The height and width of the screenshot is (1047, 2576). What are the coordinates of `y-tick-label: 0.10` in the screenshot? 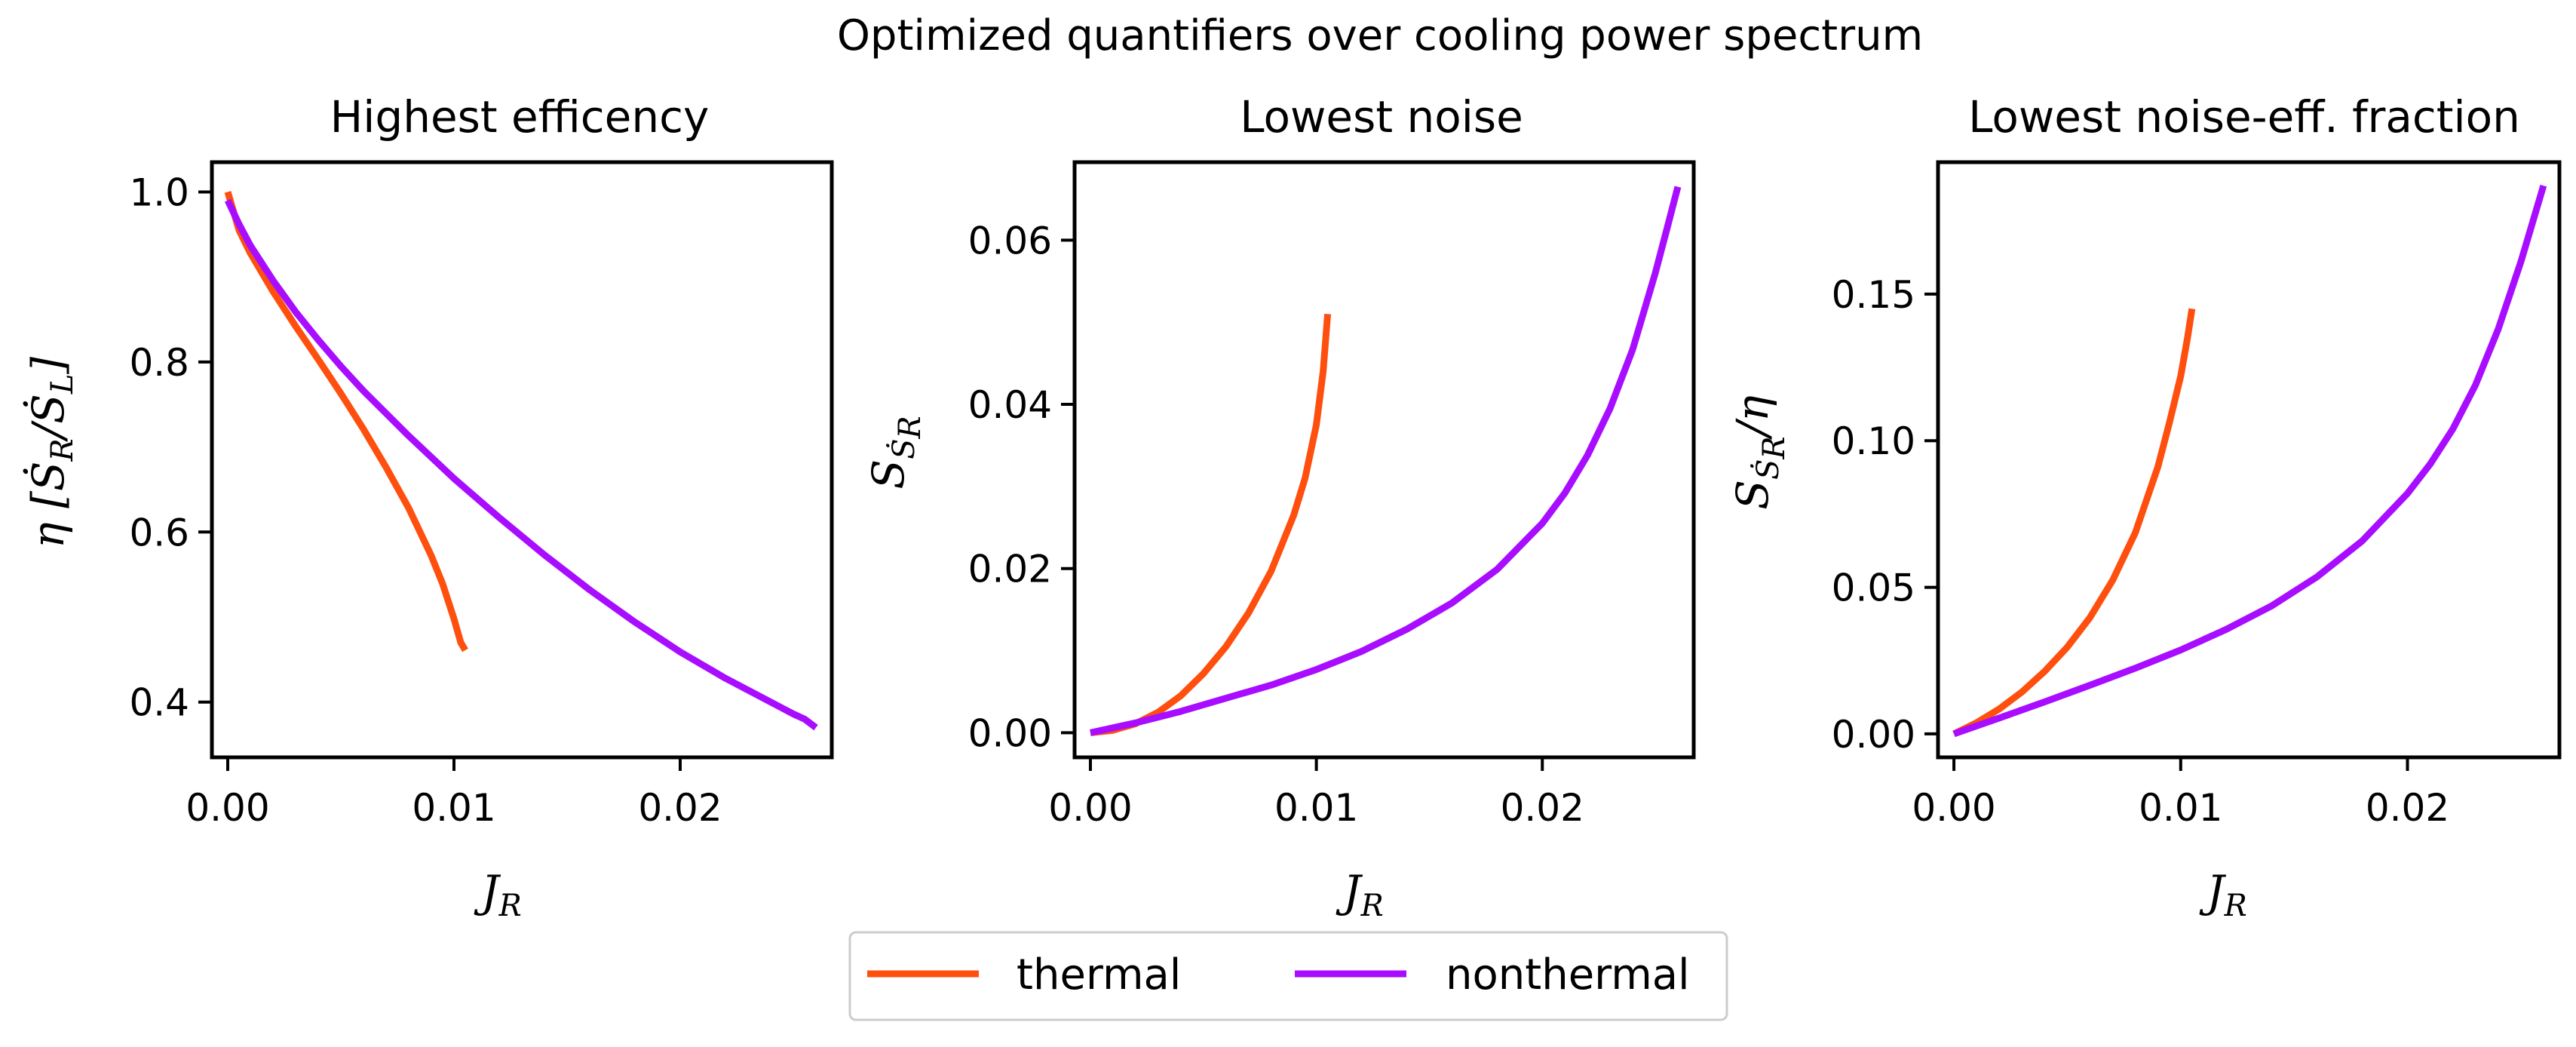 It's located at (1873, 441).